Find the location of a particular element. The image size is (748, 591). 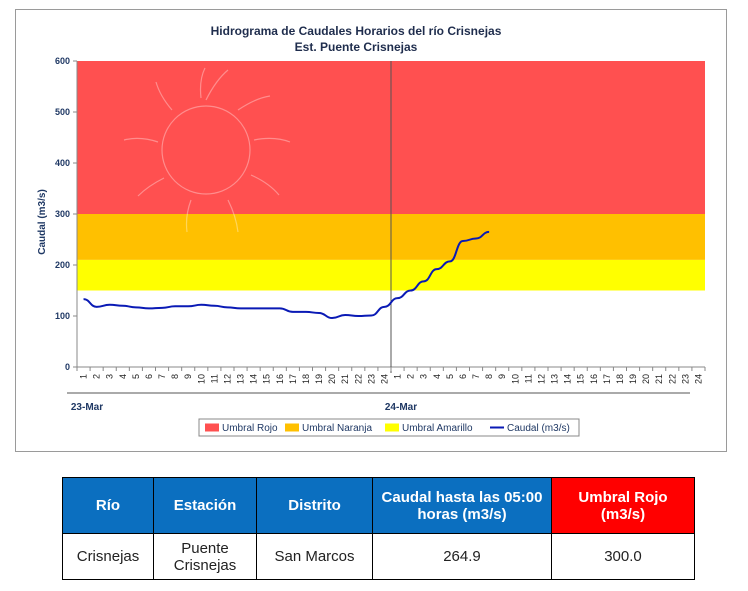

x-tick-label-0: 1 is located at coordinates (84, 376).